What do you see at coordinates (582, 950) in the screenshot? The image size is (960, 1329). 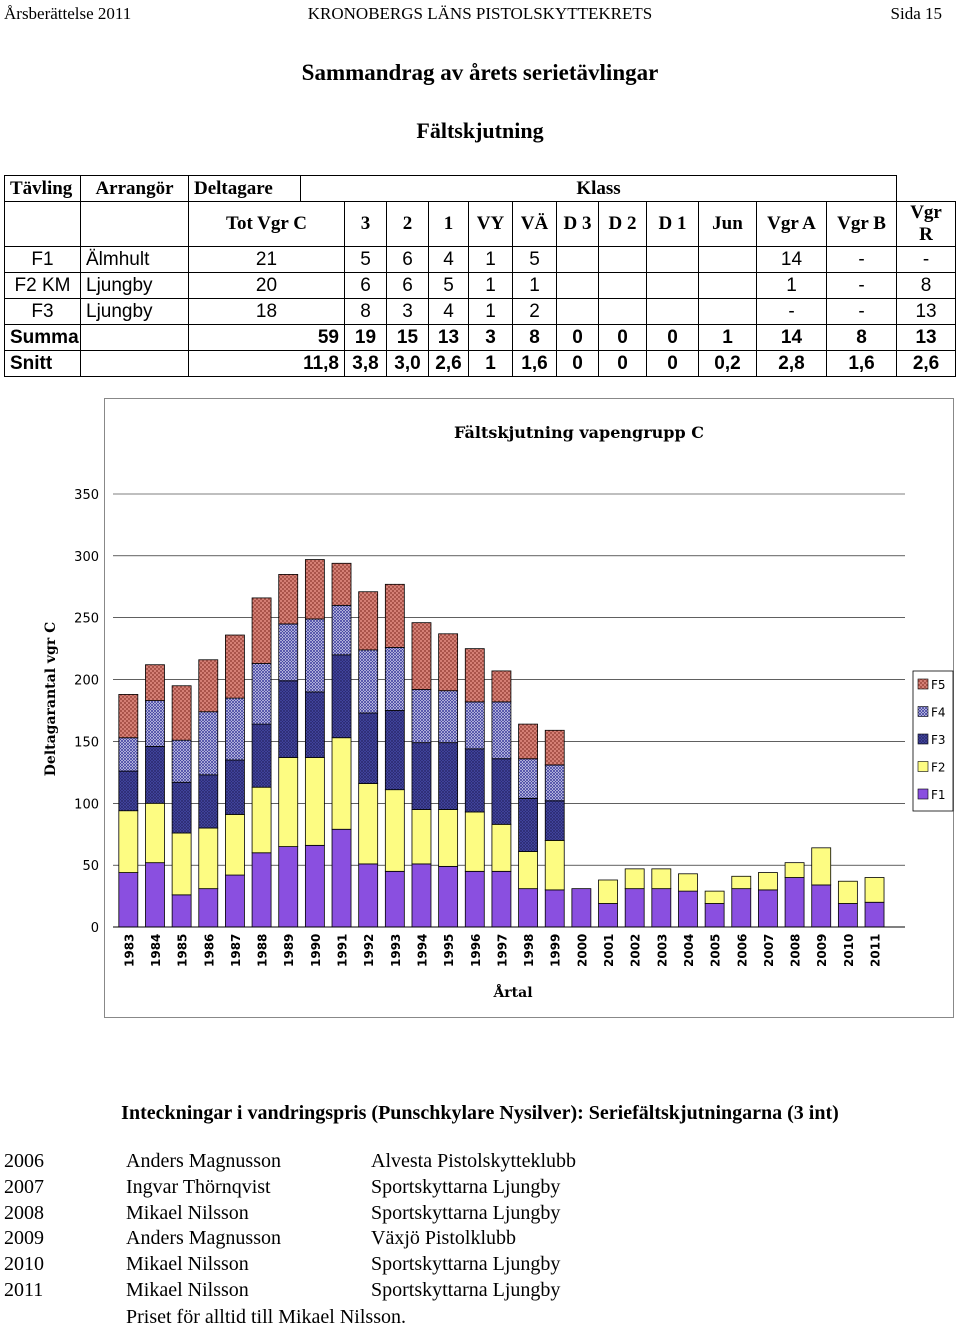 I see `x-tick-label: 2000` at bounding box center [582, 950].